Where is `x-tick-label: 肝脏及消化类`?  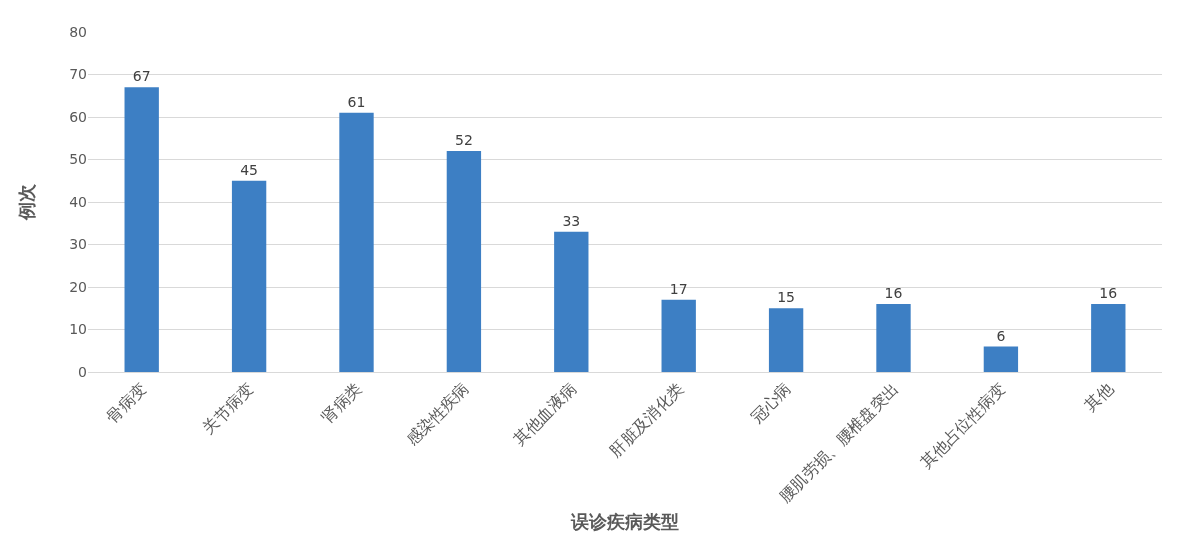 x-tick-label: 肝脏及消化类 is located at coordinates (646, 420).